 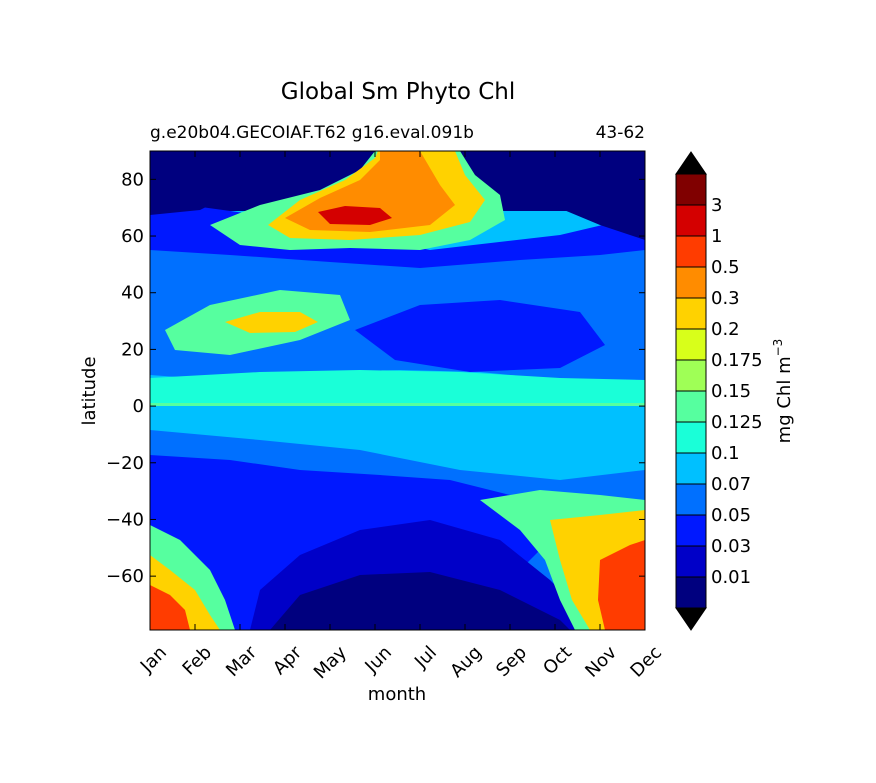 What do you see at coordinates (737, 360) in the screenshot?
I see `colorbar-tick-label: 0.175` at bounding box center [737, 360].